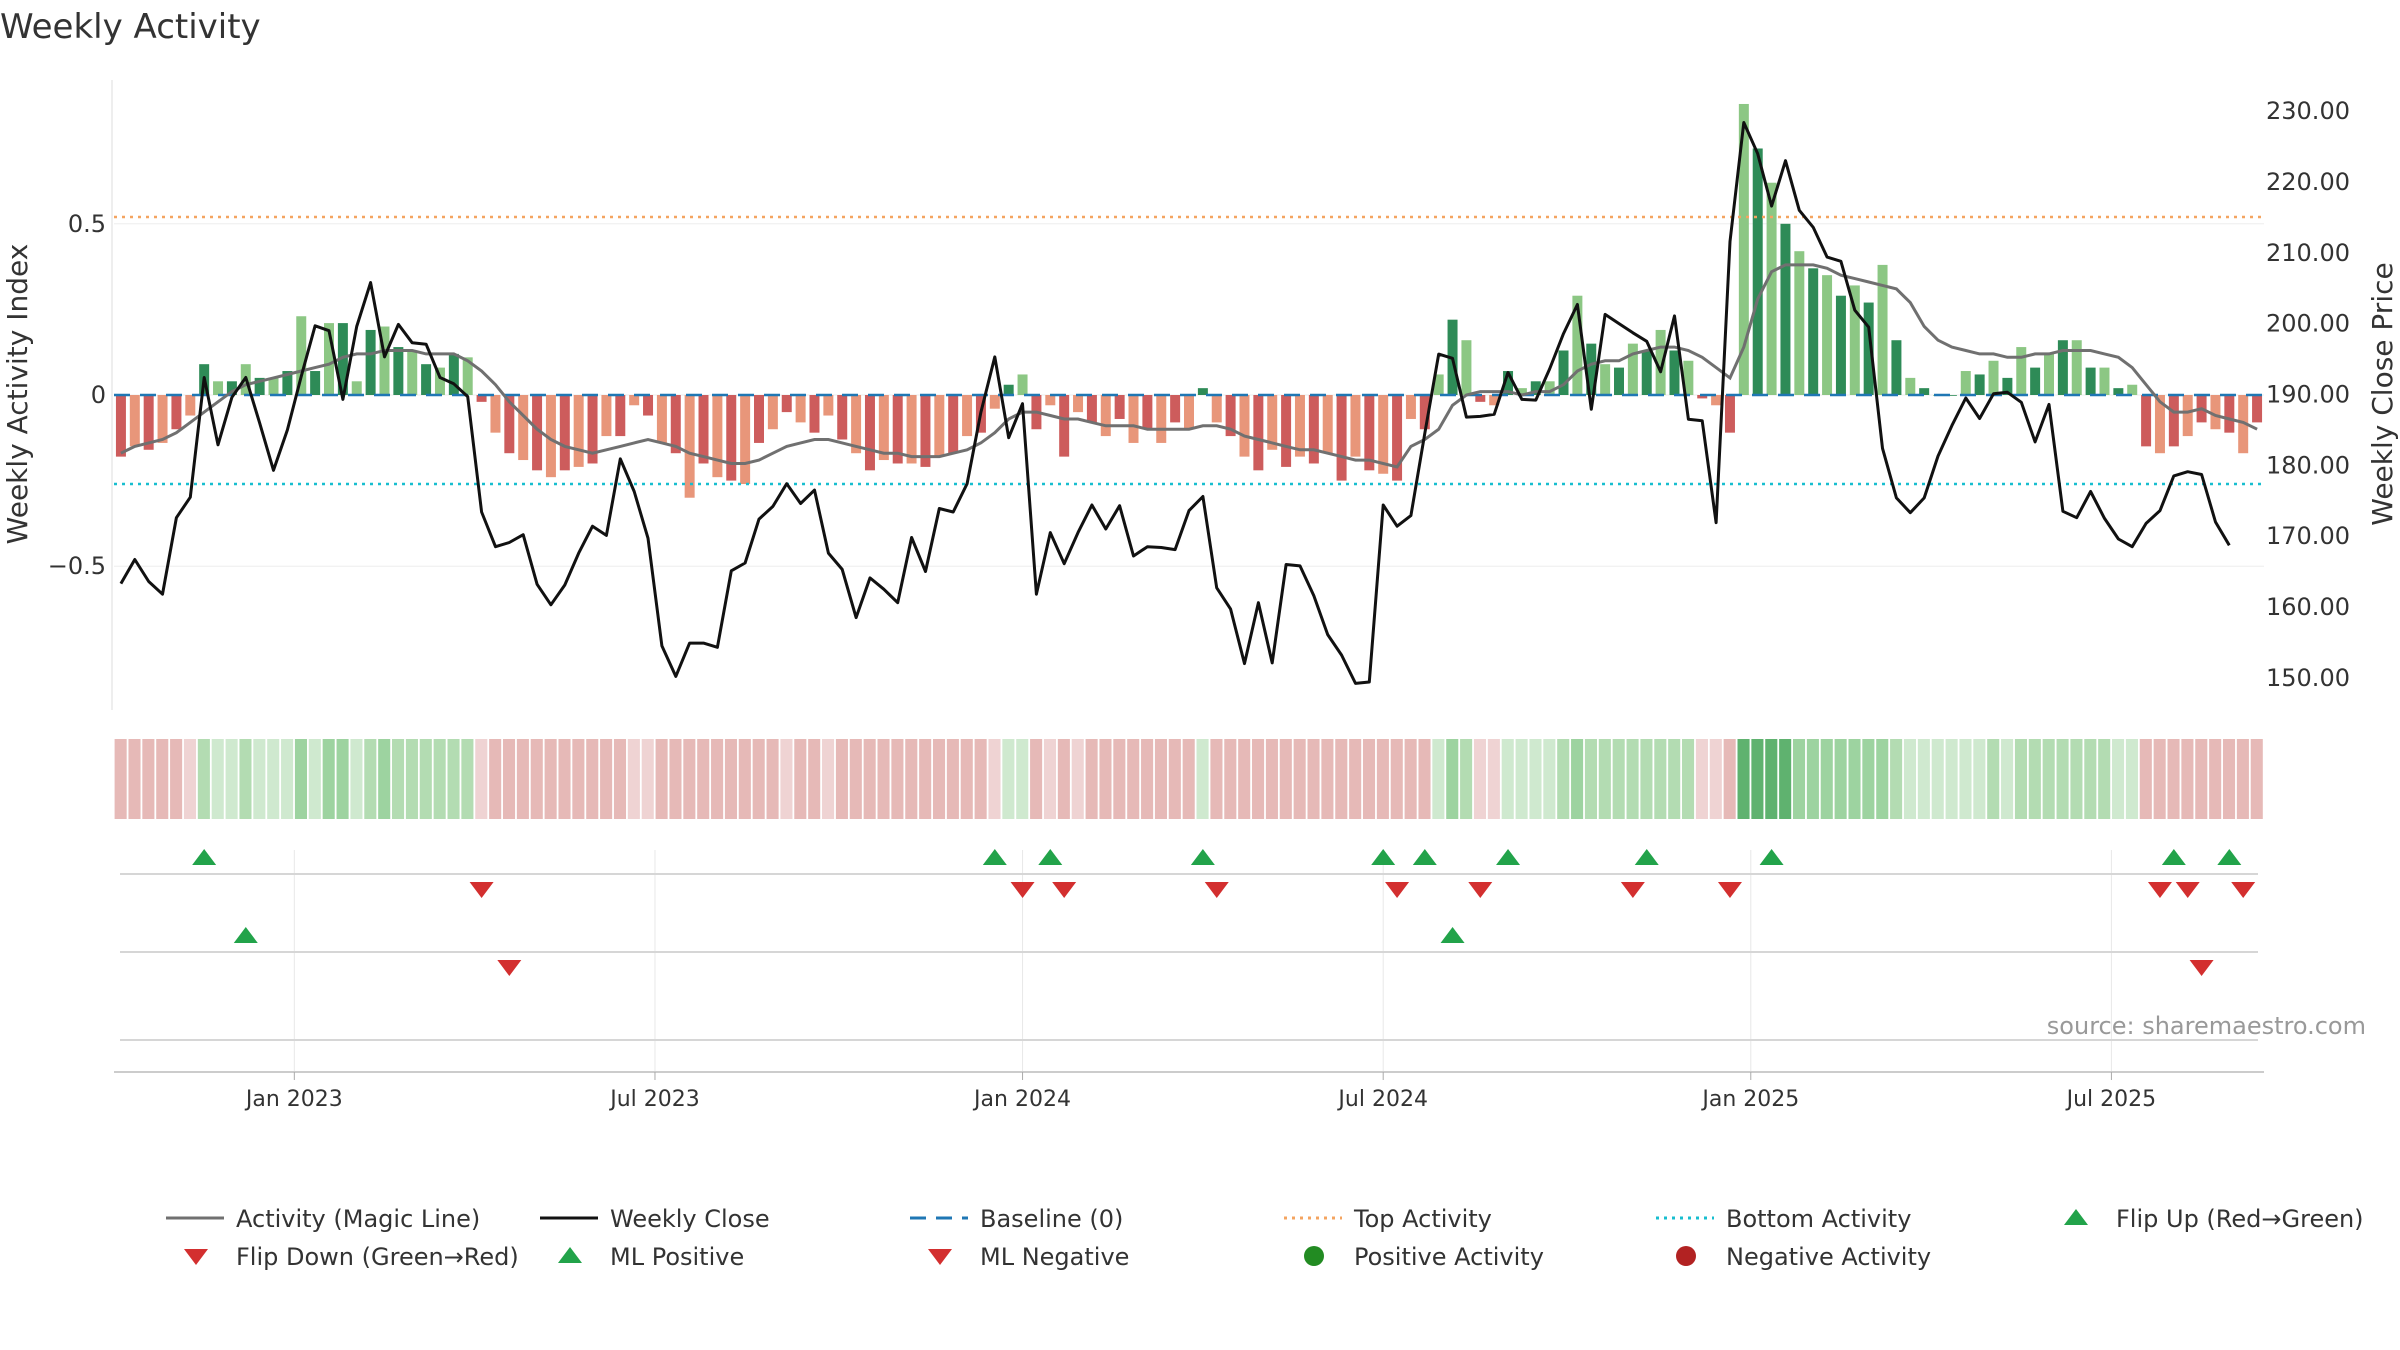 The width and height of the screenshot is (2400, 1350). What do you see at coordinates (940, 1257) in the screenshot?
I see `legend-swatch-tri-down` at bounding box center [940, 1257].